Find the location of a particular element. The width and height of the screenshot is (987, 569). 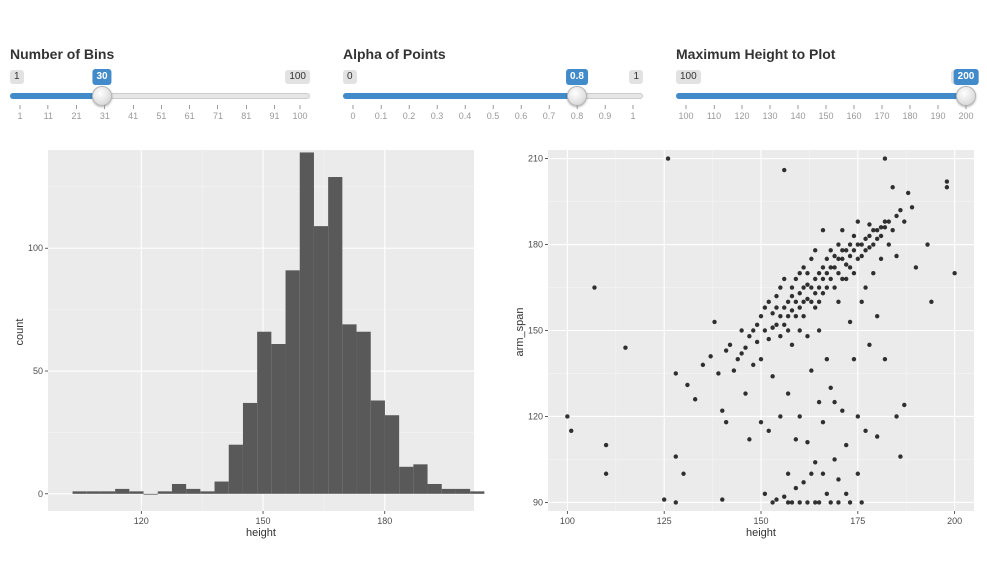

slider-value-badge: 200 is located at coordinates (966, 77).